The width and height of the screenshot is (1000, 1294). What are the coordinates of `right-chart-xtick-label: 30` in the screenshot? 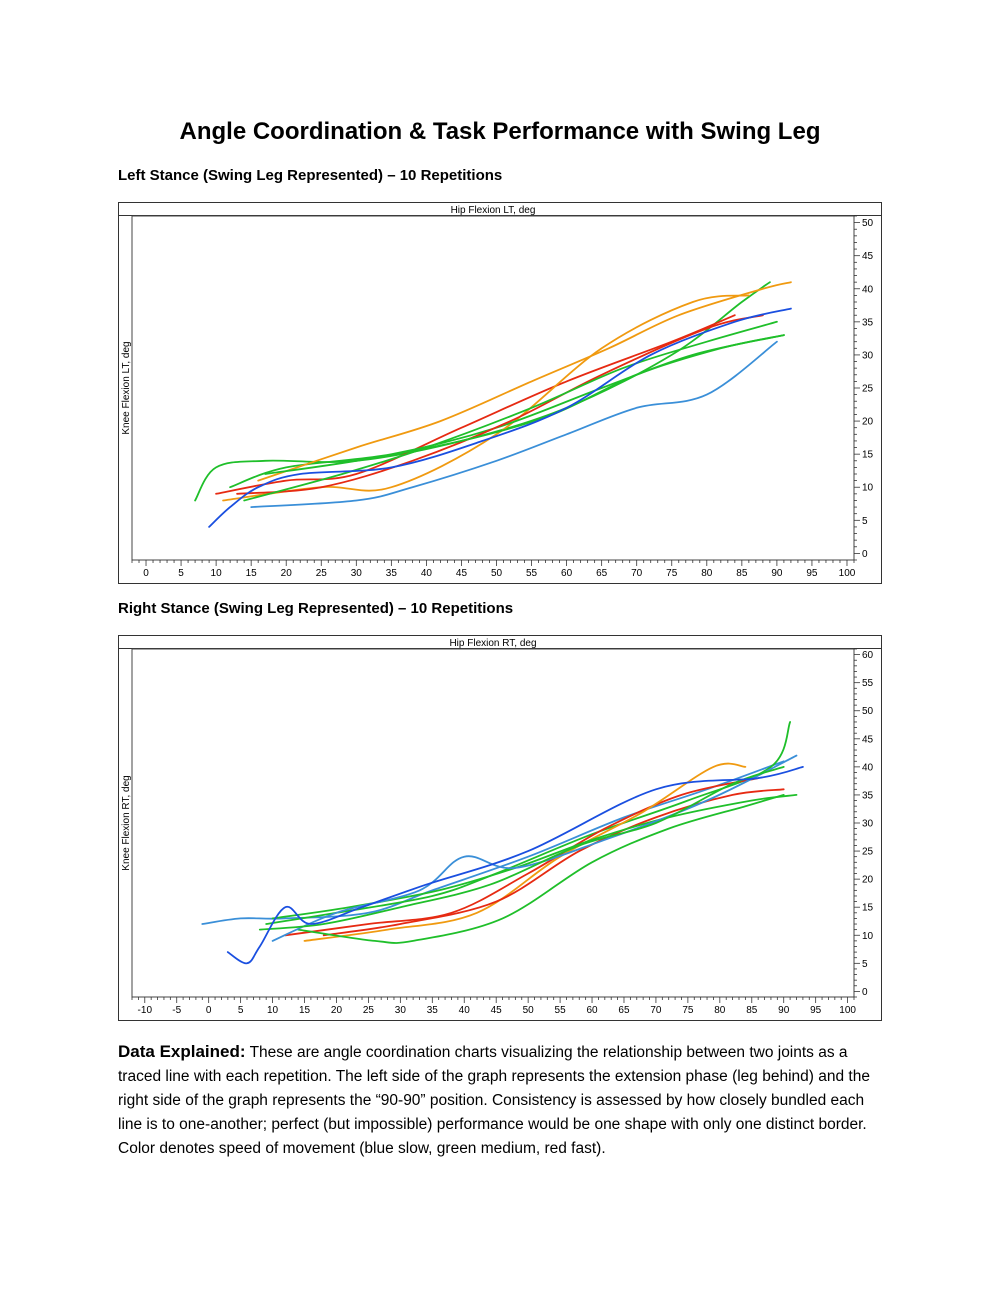 It's located at (401, 1010).